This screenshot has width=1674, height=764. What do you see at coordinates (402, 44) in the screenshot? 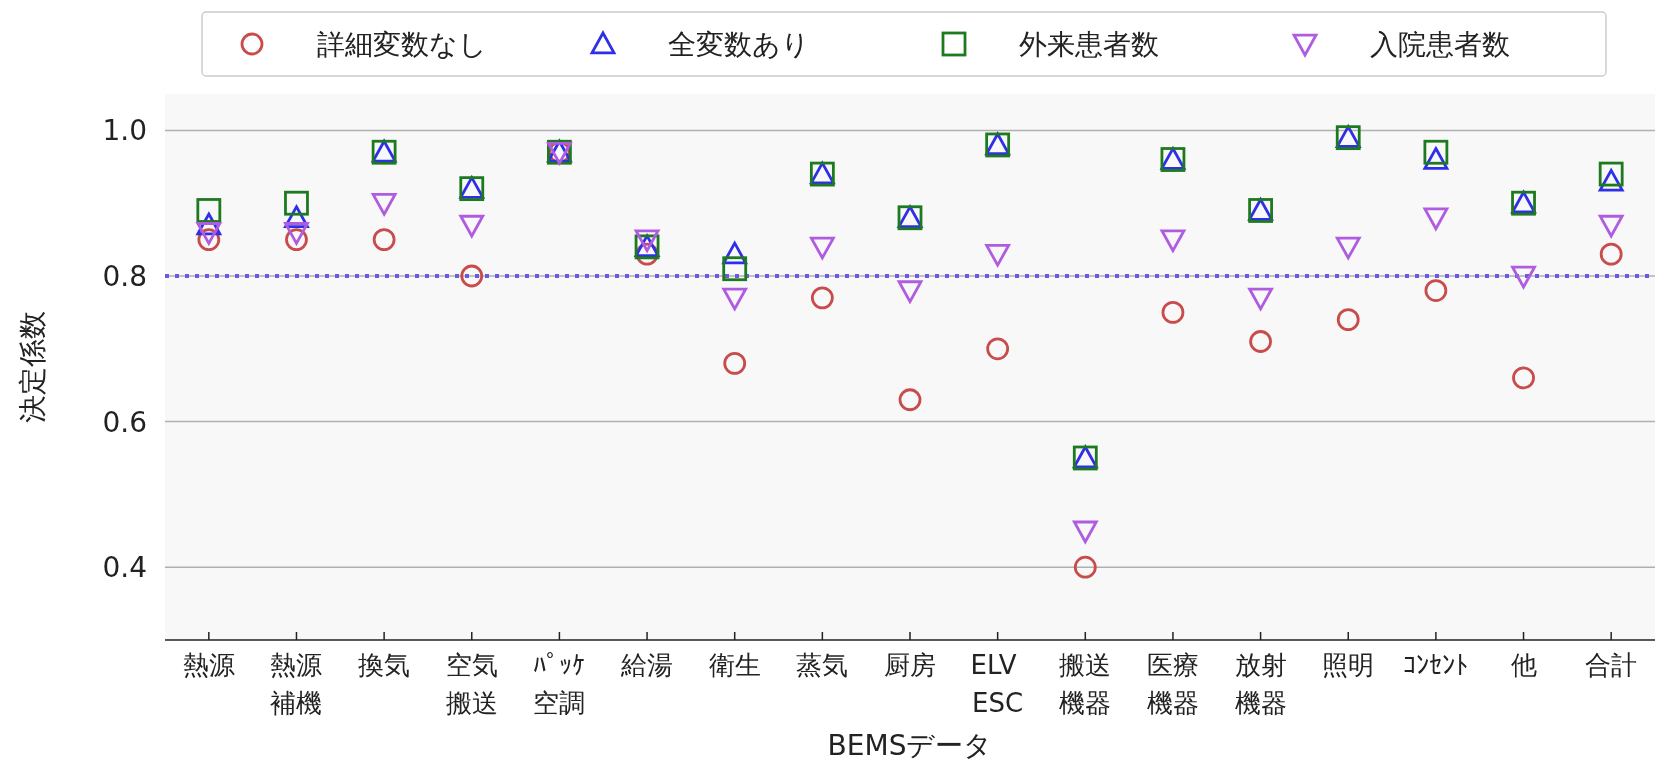
I see `legend-label: 詳細変数なし` at bounding box center [402, 44].